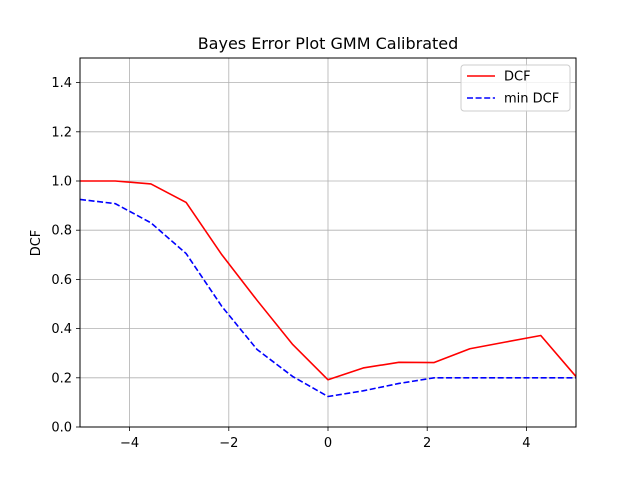 This screenshot has width=640, height=484. I want to click on x-tick-label: −2, so click(228, 443).